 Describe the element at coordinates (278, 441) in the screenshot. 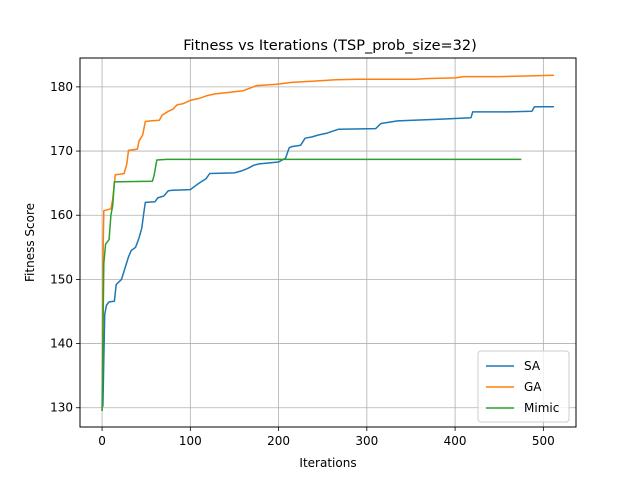

I see `x-tick-label: 200` at that location.